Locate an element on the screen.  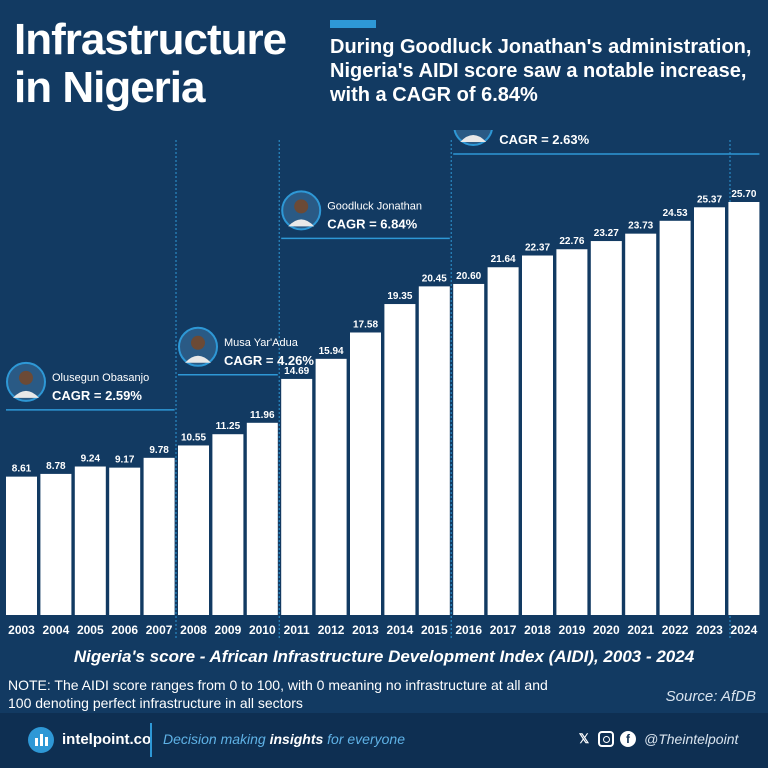
admin-cagr-label: CAGR = 4.26% is located at coordinates (269, 360).